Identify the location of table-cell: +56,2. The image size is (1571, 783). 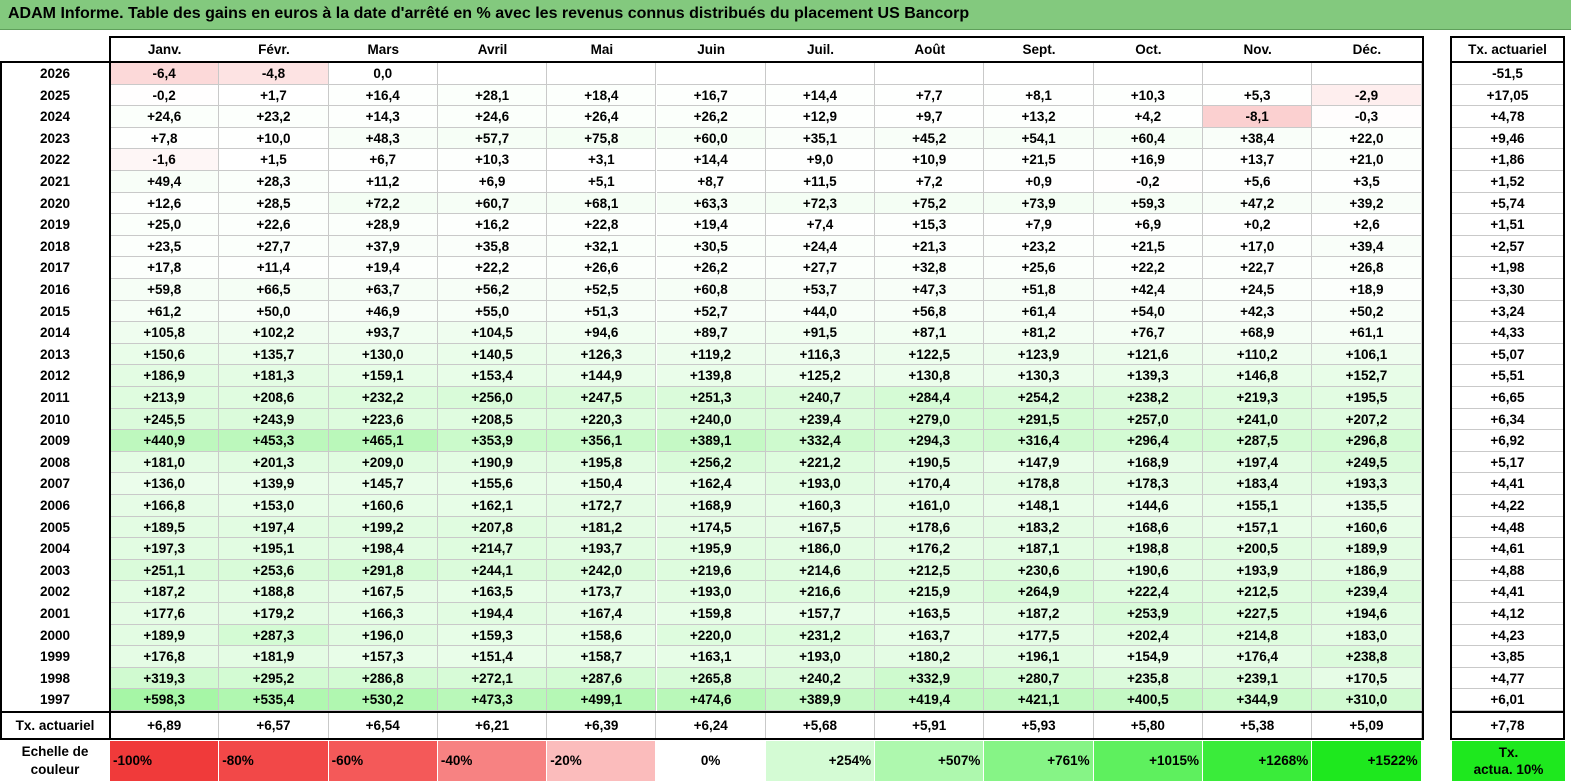
(492, 290).